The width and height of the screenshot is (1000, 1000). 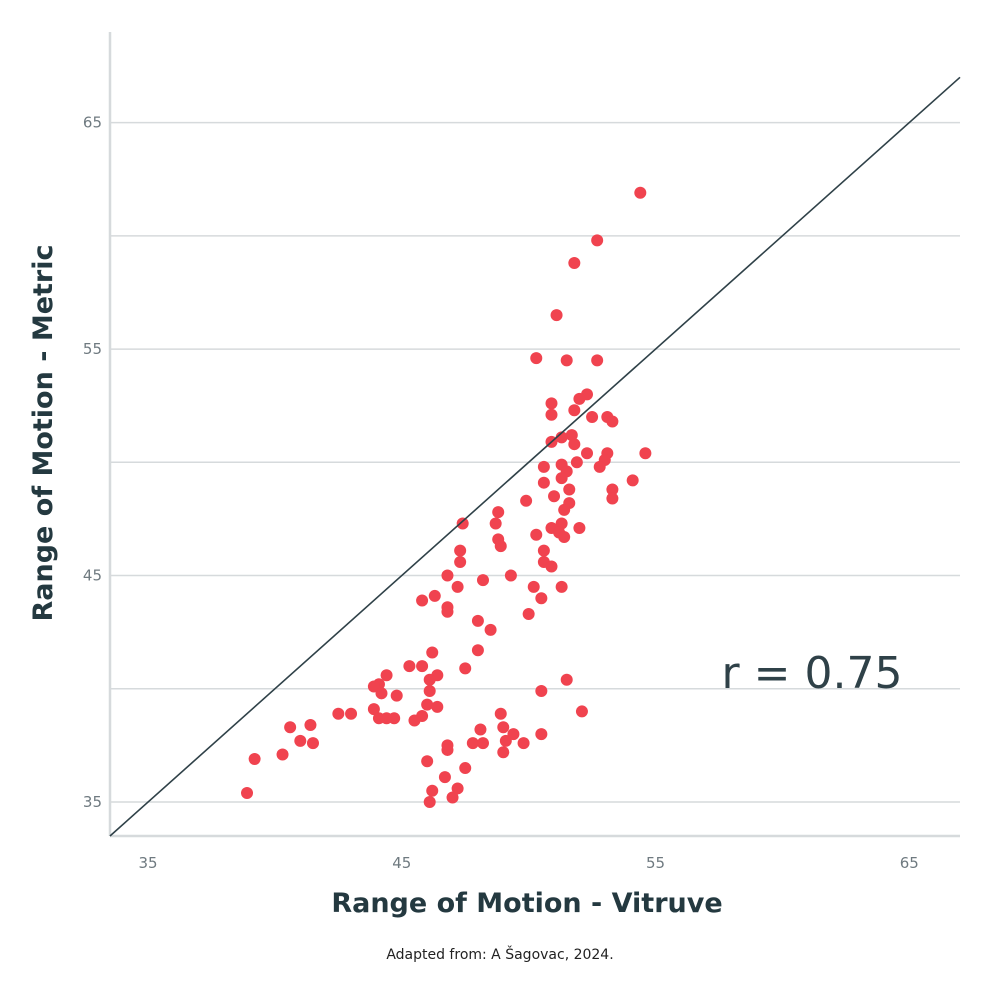 I want to click on source-note: Adapted from: A Šagovac, 2024., so click(x=500, y=955).